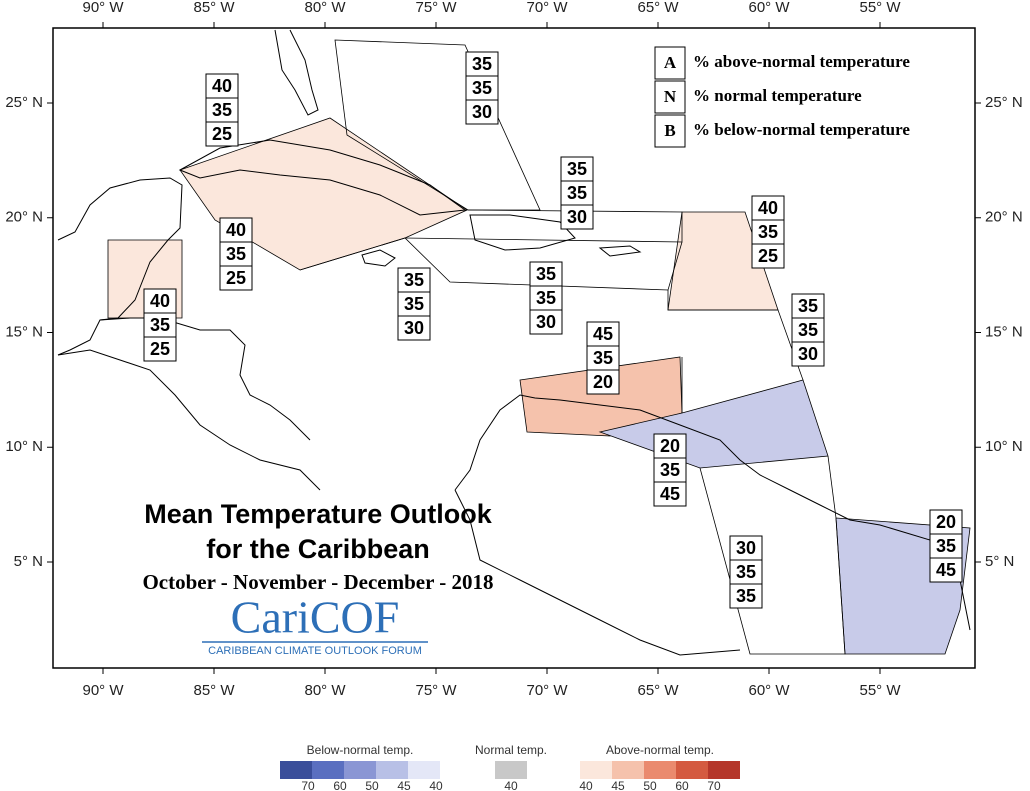 The image size is (1030, 791). Describe the element at coordinates (682, 785) in the screenshot. I see `bar-tick: 60` at that location.